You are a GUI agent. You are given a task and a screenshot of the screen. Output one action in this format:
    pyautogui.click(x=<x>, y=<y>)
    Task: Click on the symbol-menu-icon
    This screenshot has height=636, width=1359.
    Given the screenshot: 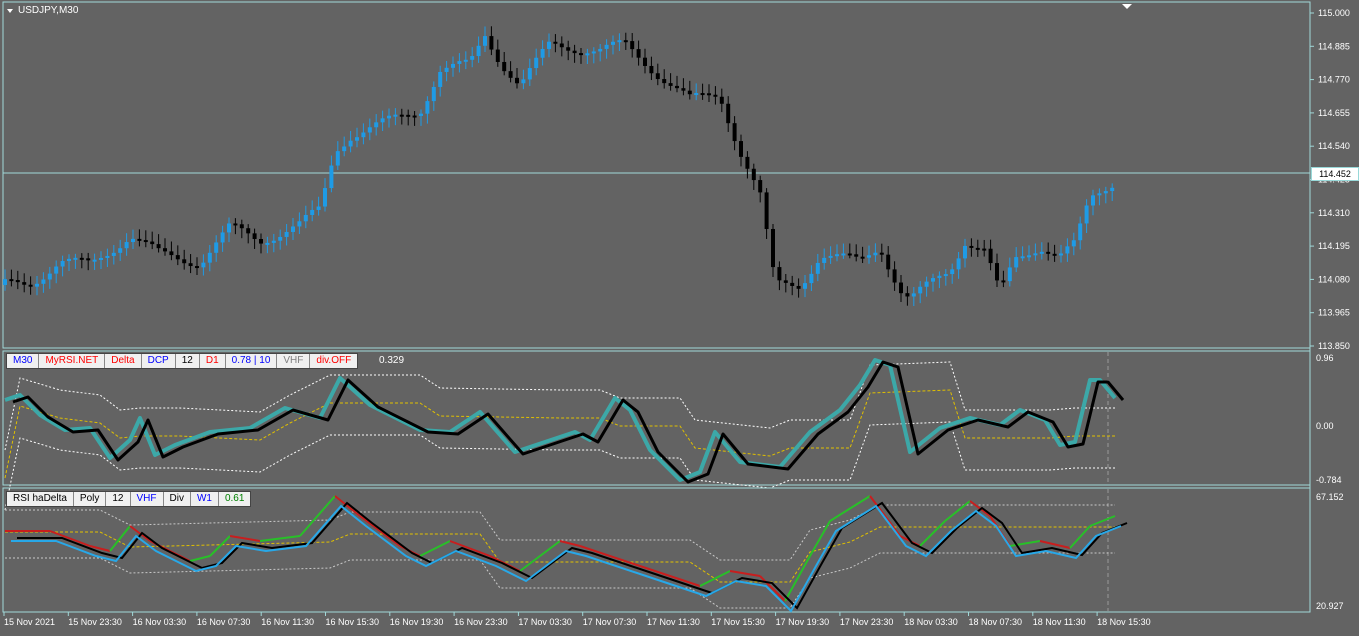 What is the action you would take?
    pyautogui.click(x=10, y=11)
    